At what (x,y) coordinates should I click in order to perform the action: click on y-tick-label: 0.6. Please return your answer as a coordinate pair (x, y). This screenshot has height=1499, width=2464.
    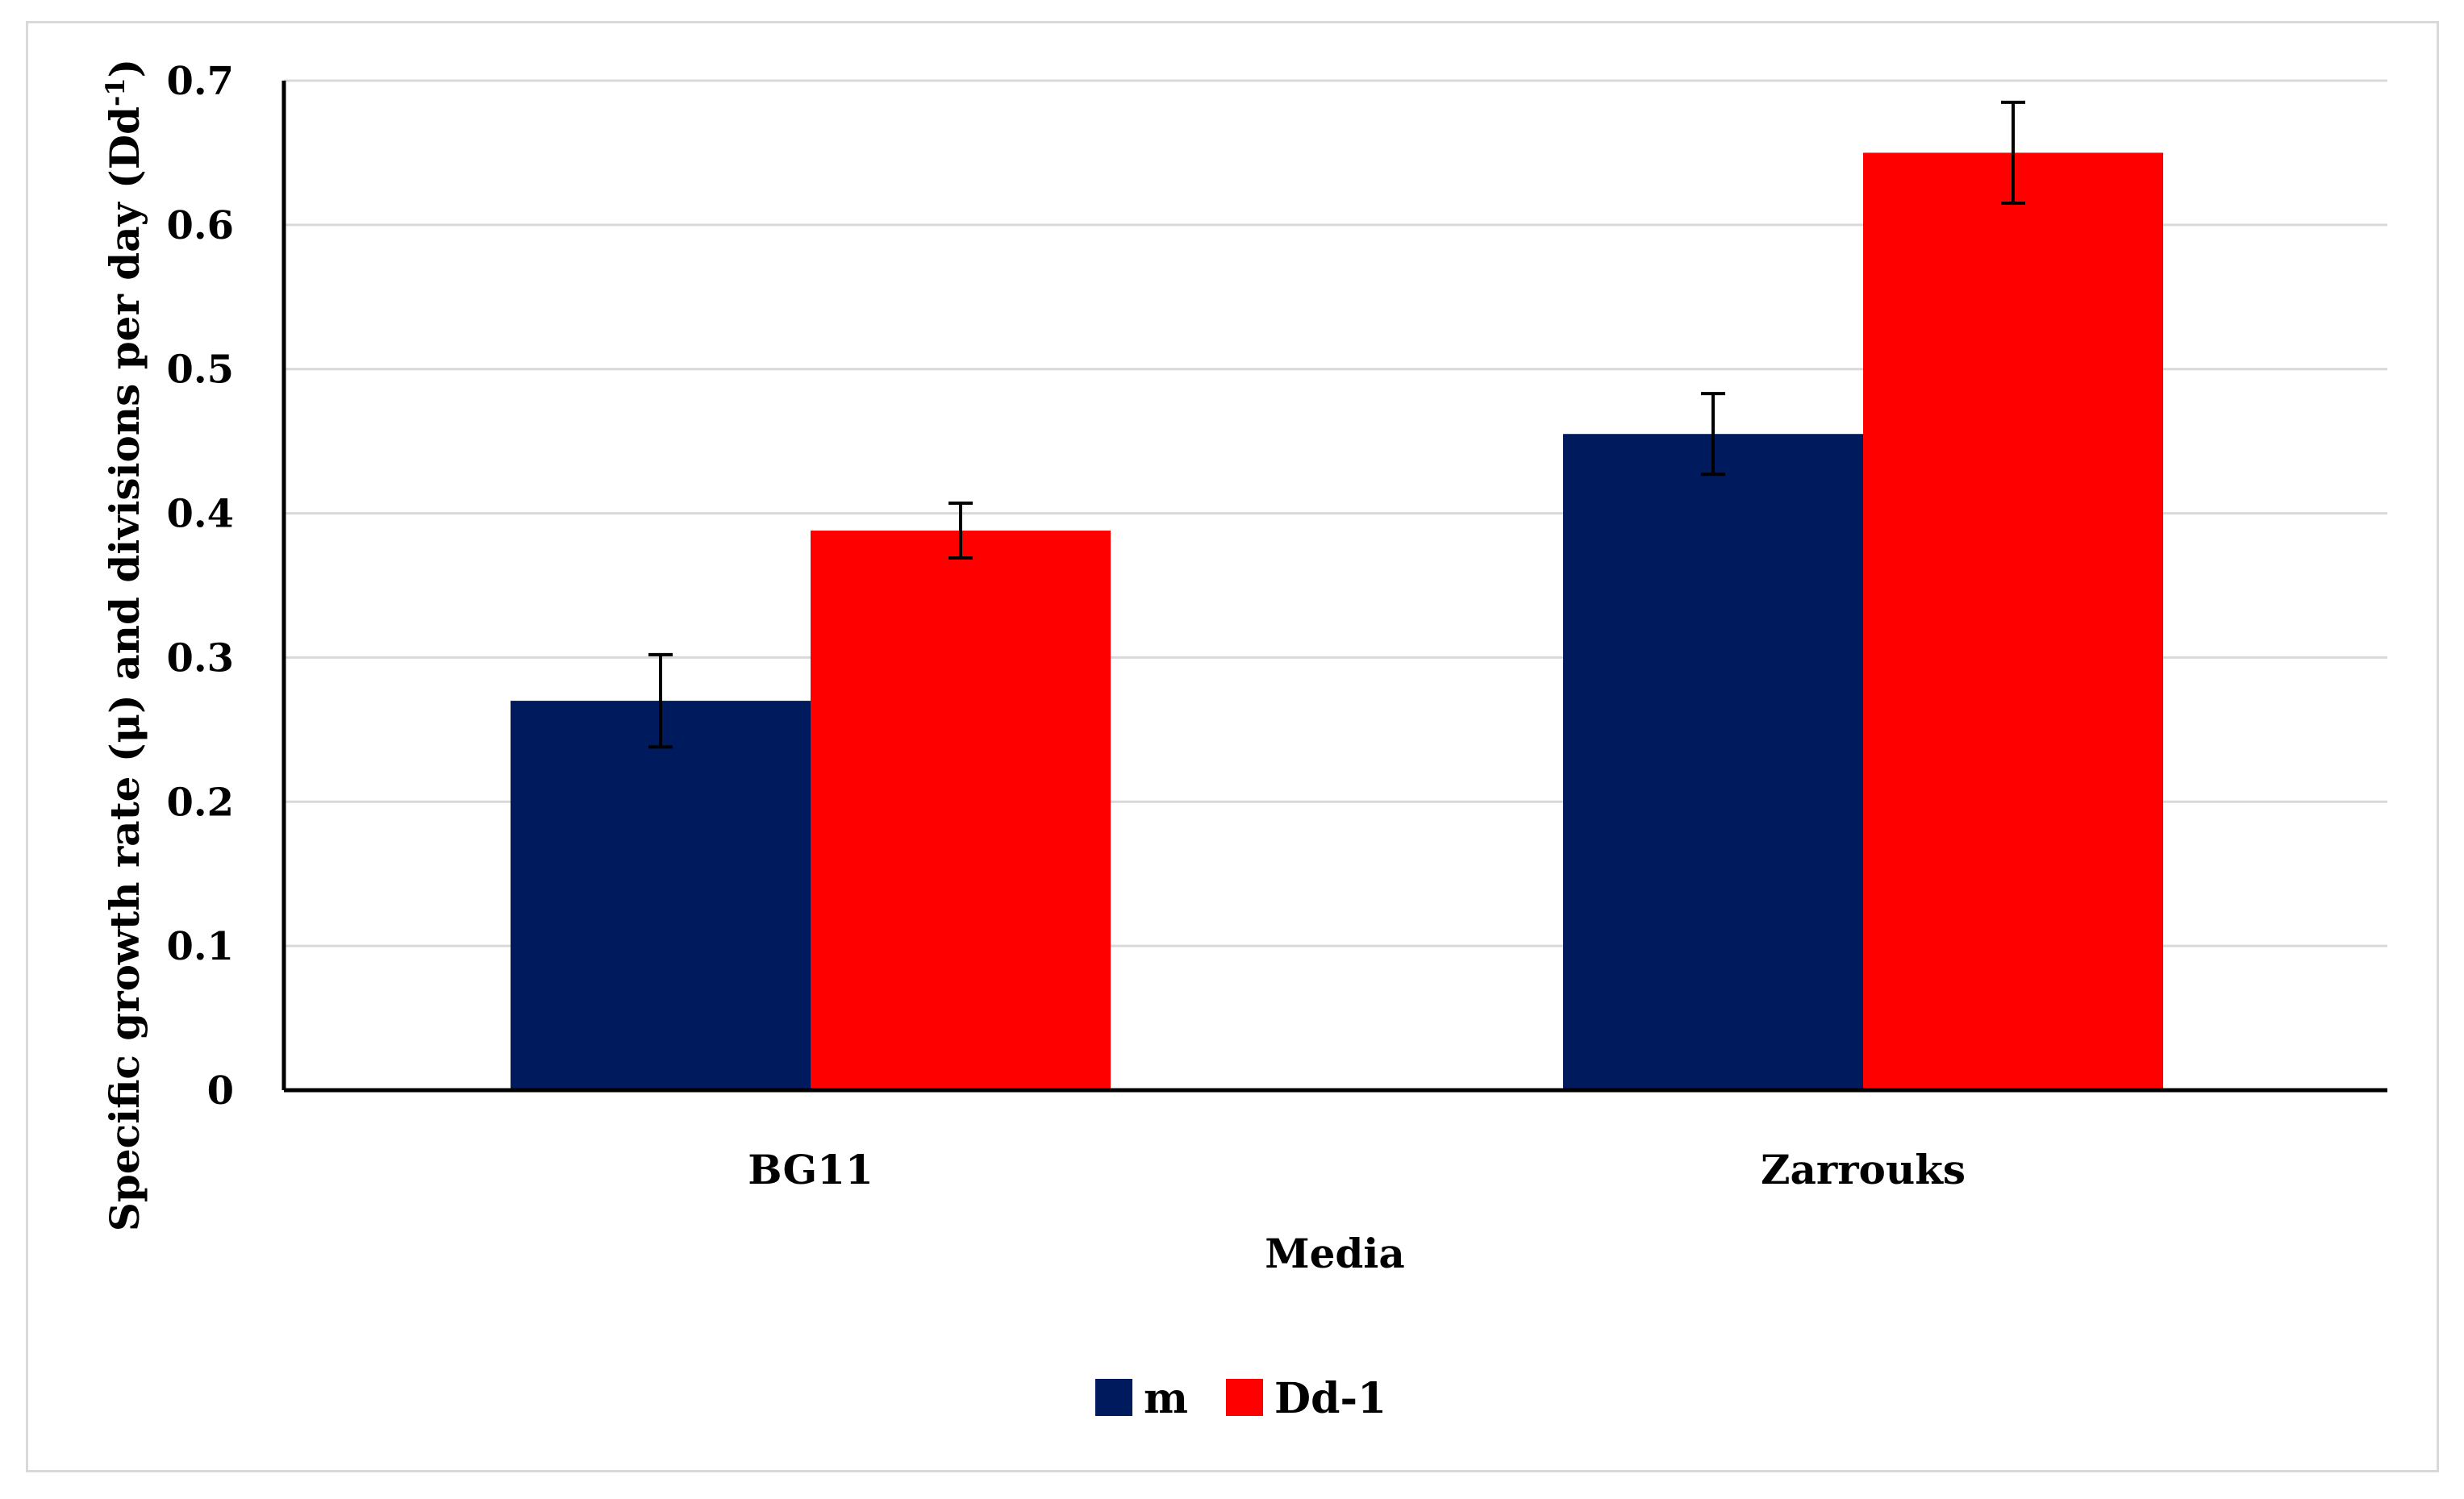
    Looking at the image, I should click on (200, 225).